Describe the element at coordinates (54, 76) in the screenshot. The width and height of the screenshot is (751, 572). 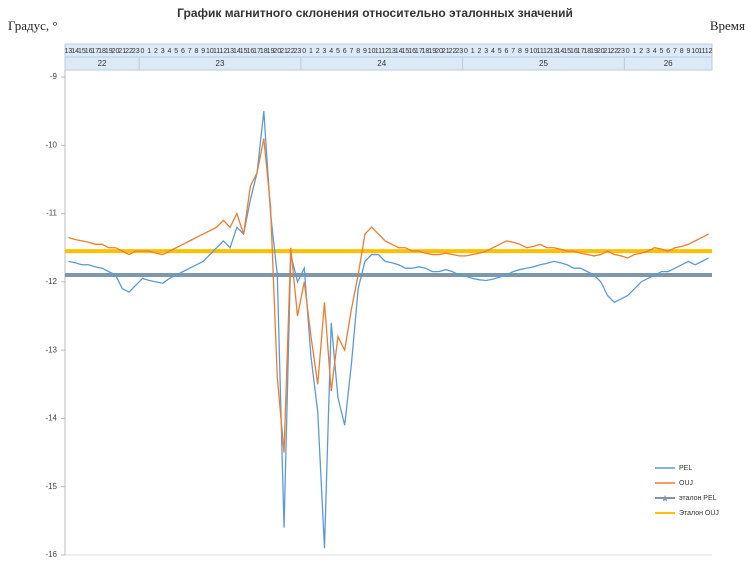
I see `y-tick-label: -9` at that location.